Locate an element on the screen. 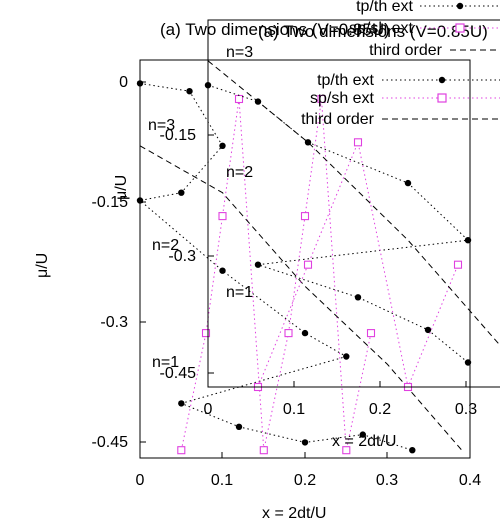 This screenshot has width=500, height=525. chart-a-legend: tp/th ext sp/sh ext third order is located at coordinates (424, 29).